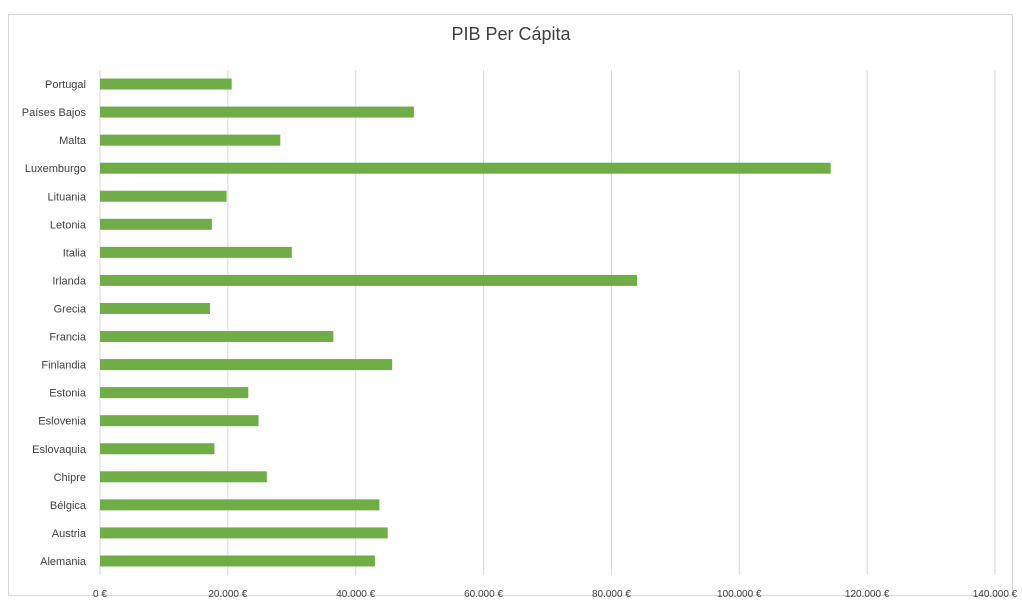  Describe the element at coordinates (68, 394) in the screenshot. I see `category-label: Estonia` at that location.